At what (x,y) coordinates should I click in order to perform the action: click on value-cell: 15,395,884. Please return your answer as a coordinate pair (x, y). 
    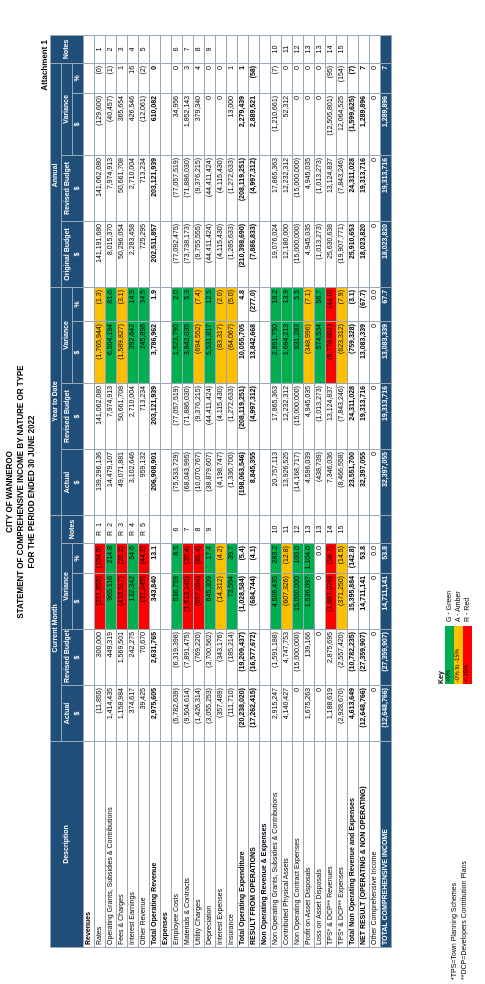
    Looking at the image, I should click on (353, 601).